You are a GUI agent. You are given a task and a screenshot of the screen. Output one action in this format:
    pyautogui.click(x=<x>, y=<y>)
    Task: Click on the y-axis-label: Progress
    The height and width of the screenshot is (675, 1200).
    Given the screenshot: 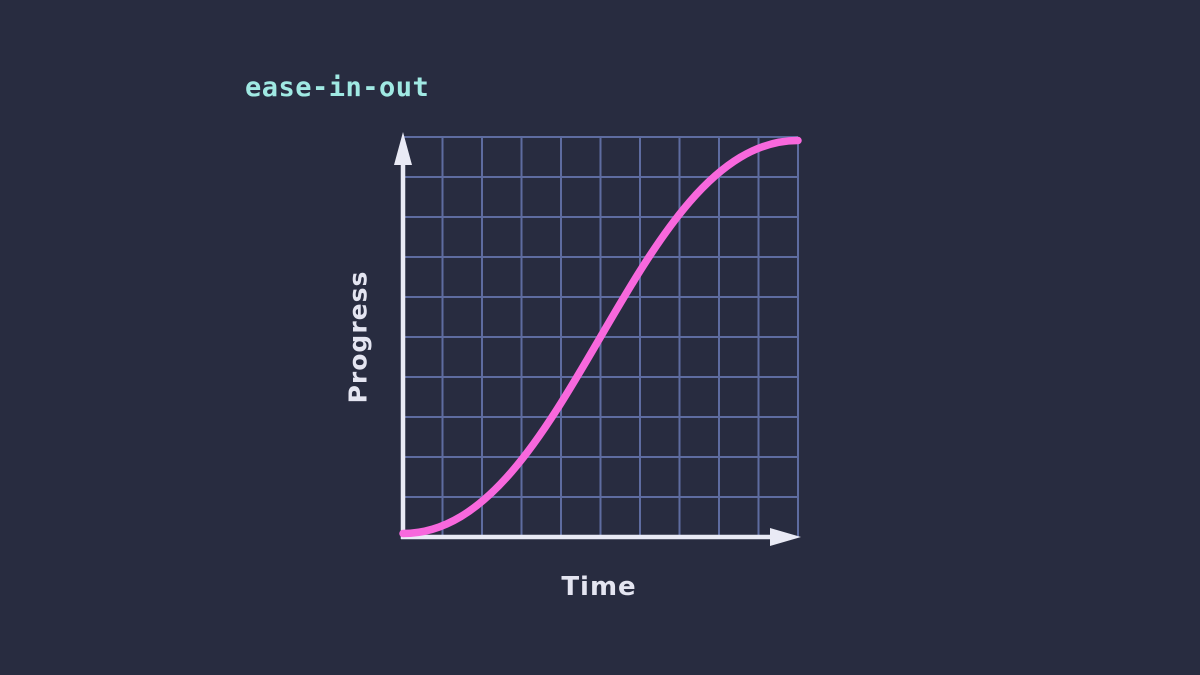 What is the action you would take?
    pyautogui.click(x=358, y=337)
    